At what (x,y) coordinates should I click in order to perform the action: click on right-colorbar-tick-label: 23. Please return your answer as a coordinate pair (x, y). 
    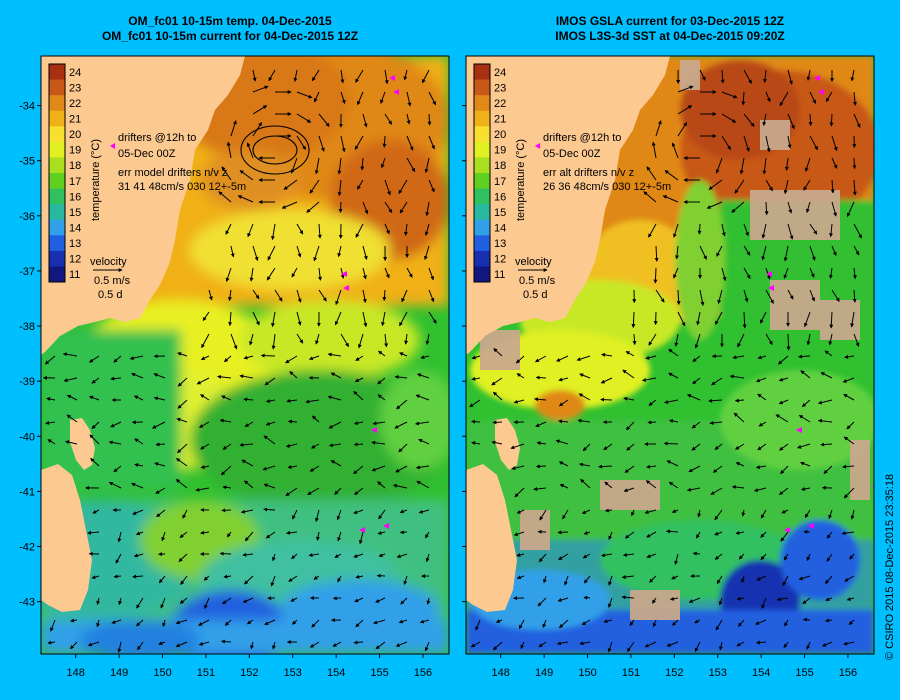
    Looking at the image, I should click on (500, 88).